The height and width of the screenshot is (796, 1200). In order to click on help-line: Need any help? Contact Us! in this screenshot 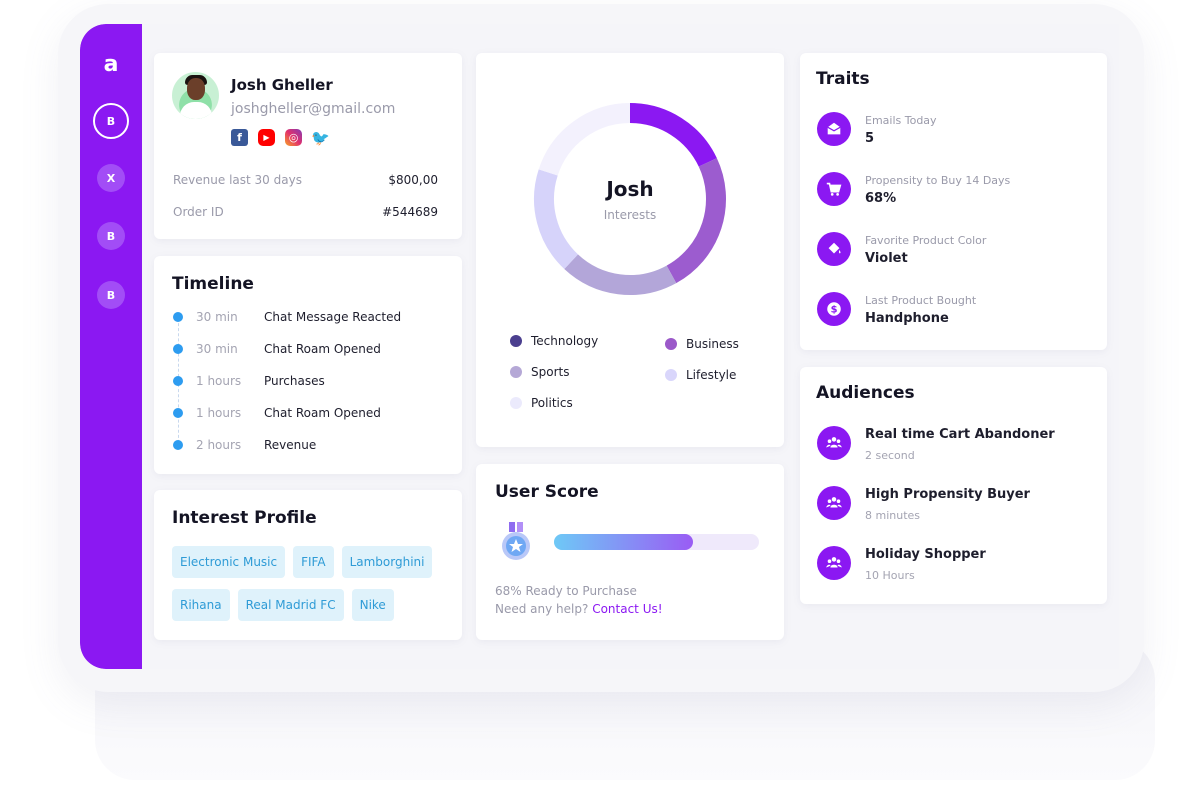, I will do `click(579, 609)`.